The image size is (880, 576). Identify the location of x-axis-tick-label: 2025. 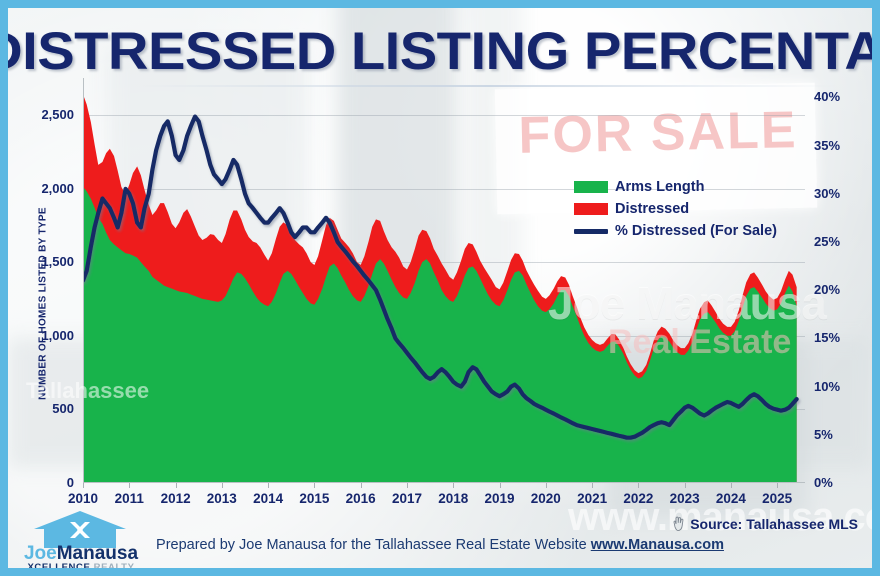
(777, 498).